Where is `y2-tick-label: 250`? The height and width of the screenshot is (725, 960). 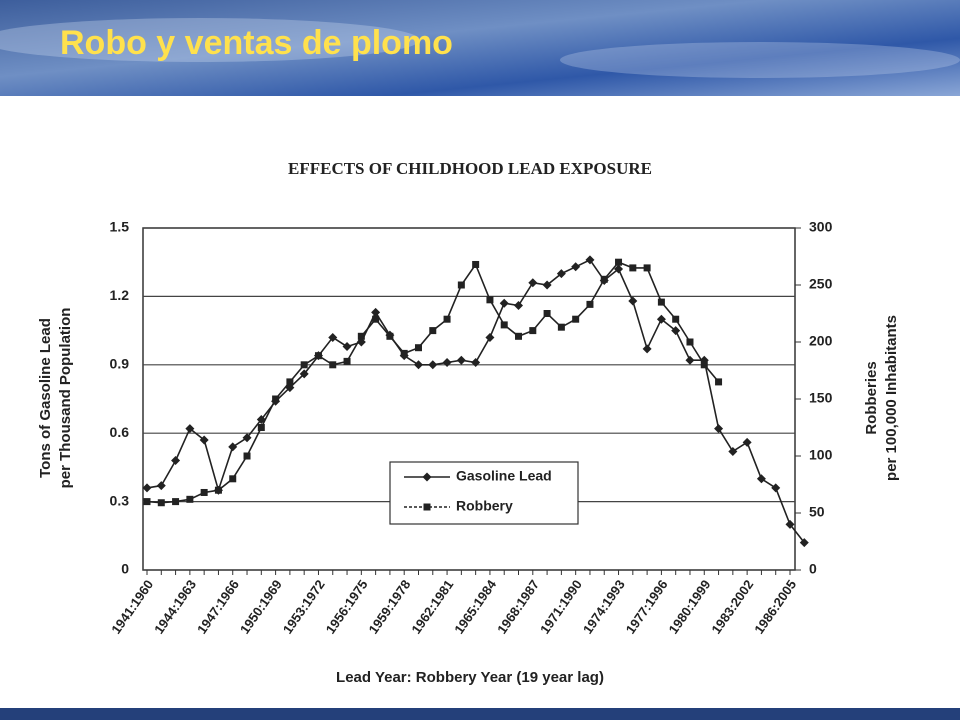
y2-tick-label: 250 is located at coordinates (821, 284).